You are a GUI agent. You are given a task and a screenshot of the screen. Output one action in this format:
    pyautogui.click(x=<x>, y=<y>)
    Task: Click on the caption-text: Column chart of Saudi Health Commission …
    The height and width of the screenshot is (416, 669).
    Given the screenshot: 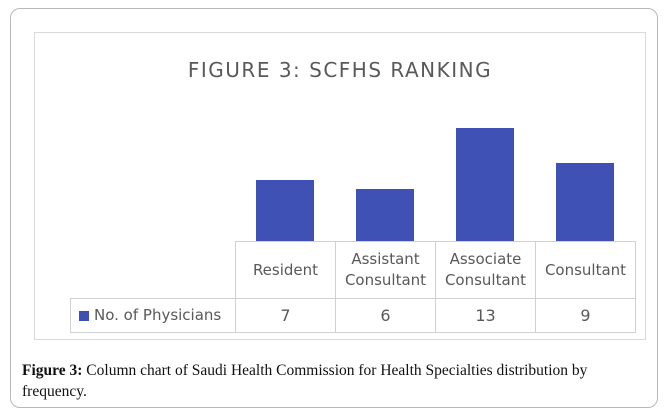 What is the action you would take?
    pyautogui.click(x=305, y=381)
    